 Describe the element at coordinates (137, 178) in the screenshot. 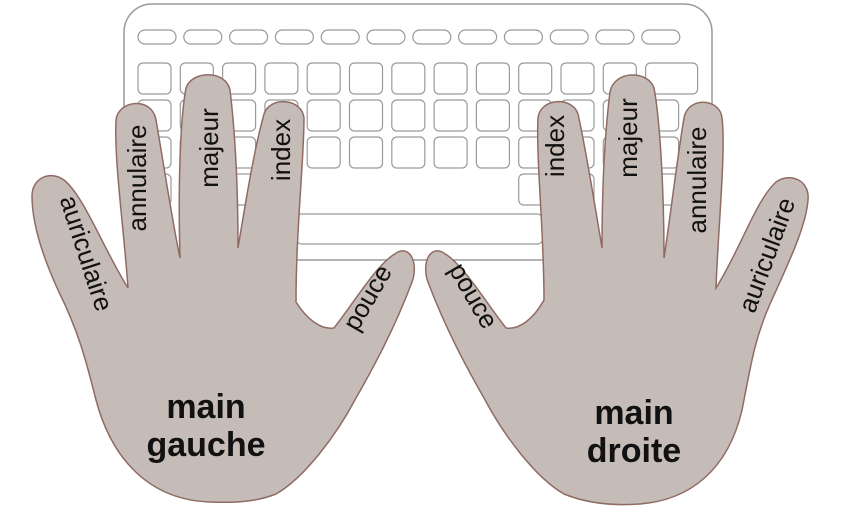

I see `left-ring-label: annulaire` at that location.